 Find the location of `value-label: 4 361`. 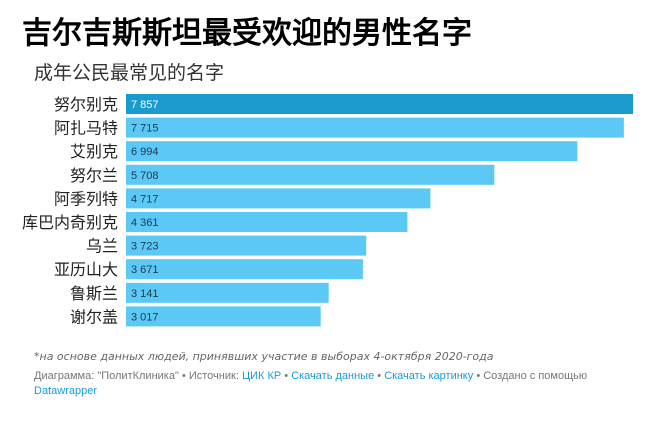

value-label: 4 361 is located at coordinates (145, 223).